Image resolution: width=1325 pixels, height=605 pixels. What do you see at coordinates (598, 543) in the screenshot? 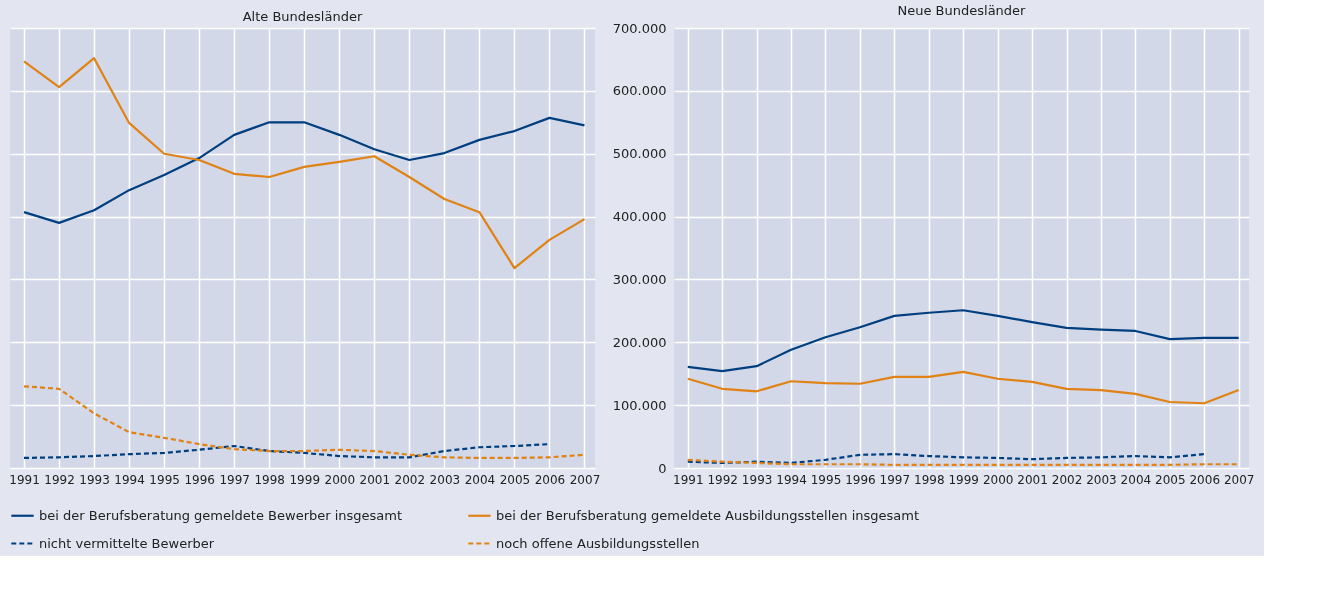
I see `legend-label: noch offene Ausbildungsstellen` at bounding box center [598, 543].